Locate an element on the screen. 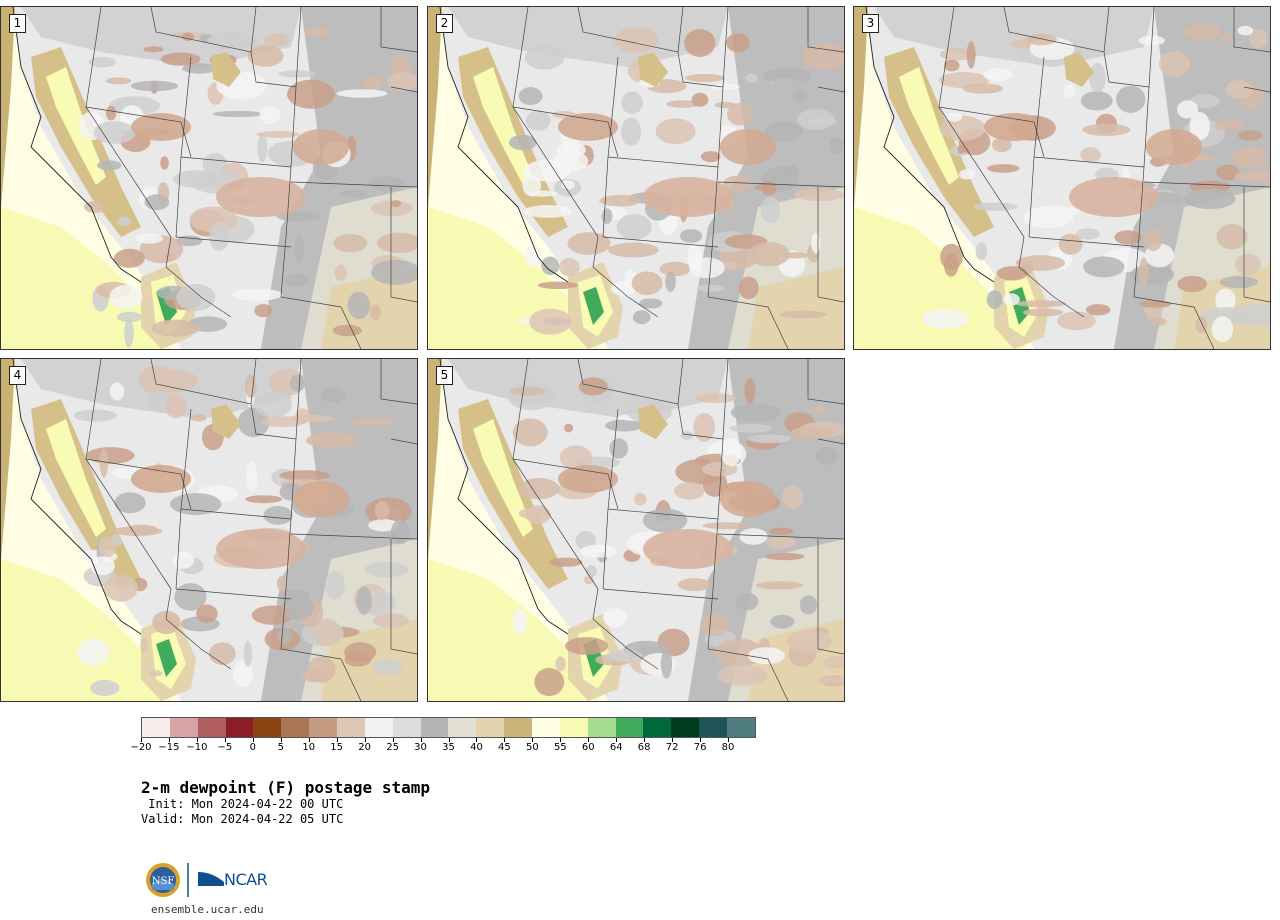  colorbar-tick-label: 25 is located at coordinates (392, 747).